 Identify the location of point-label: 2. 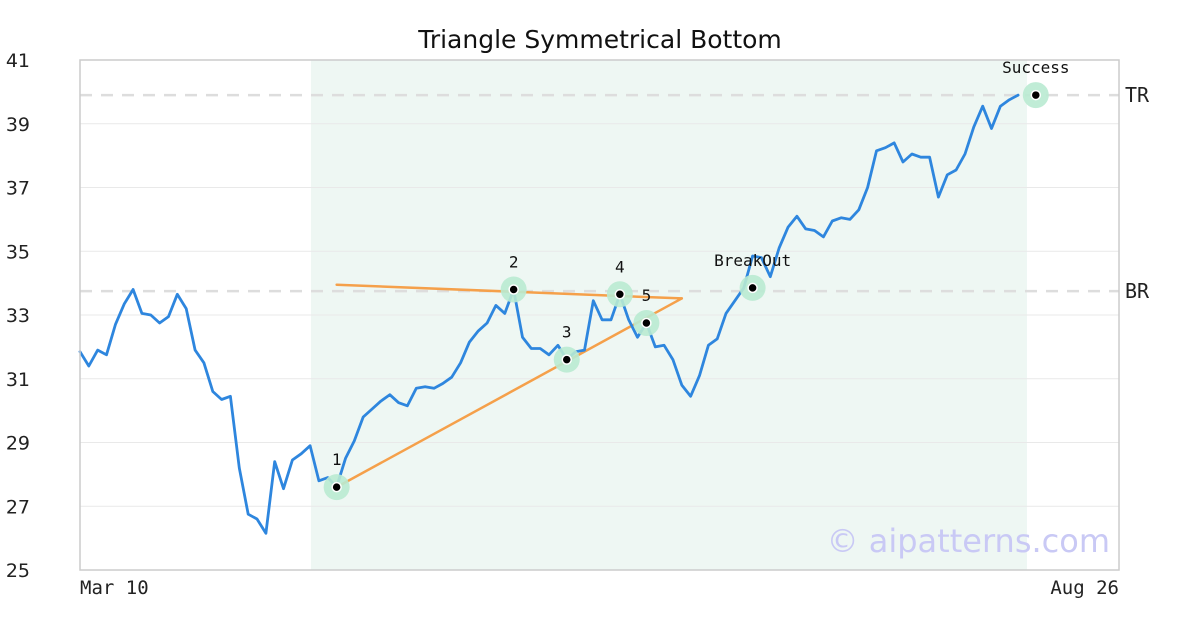
(514, 262).